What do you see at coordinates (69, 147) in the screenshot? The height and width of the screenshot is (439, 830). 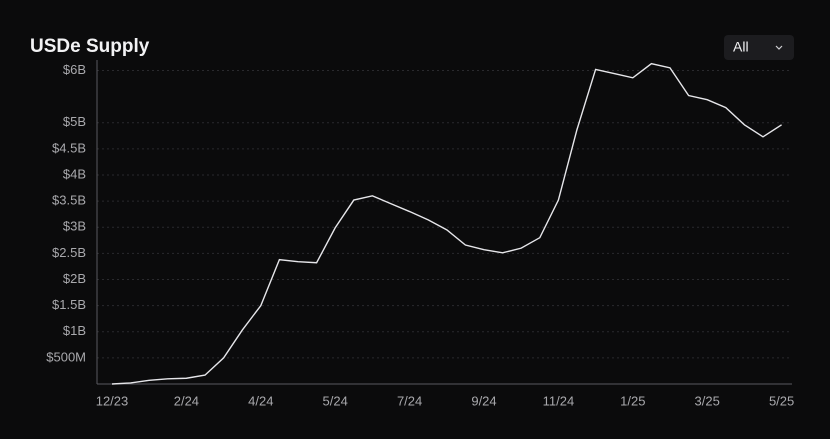 I see `y-tick-label: $4.5B` at bounding box center [69, 147].